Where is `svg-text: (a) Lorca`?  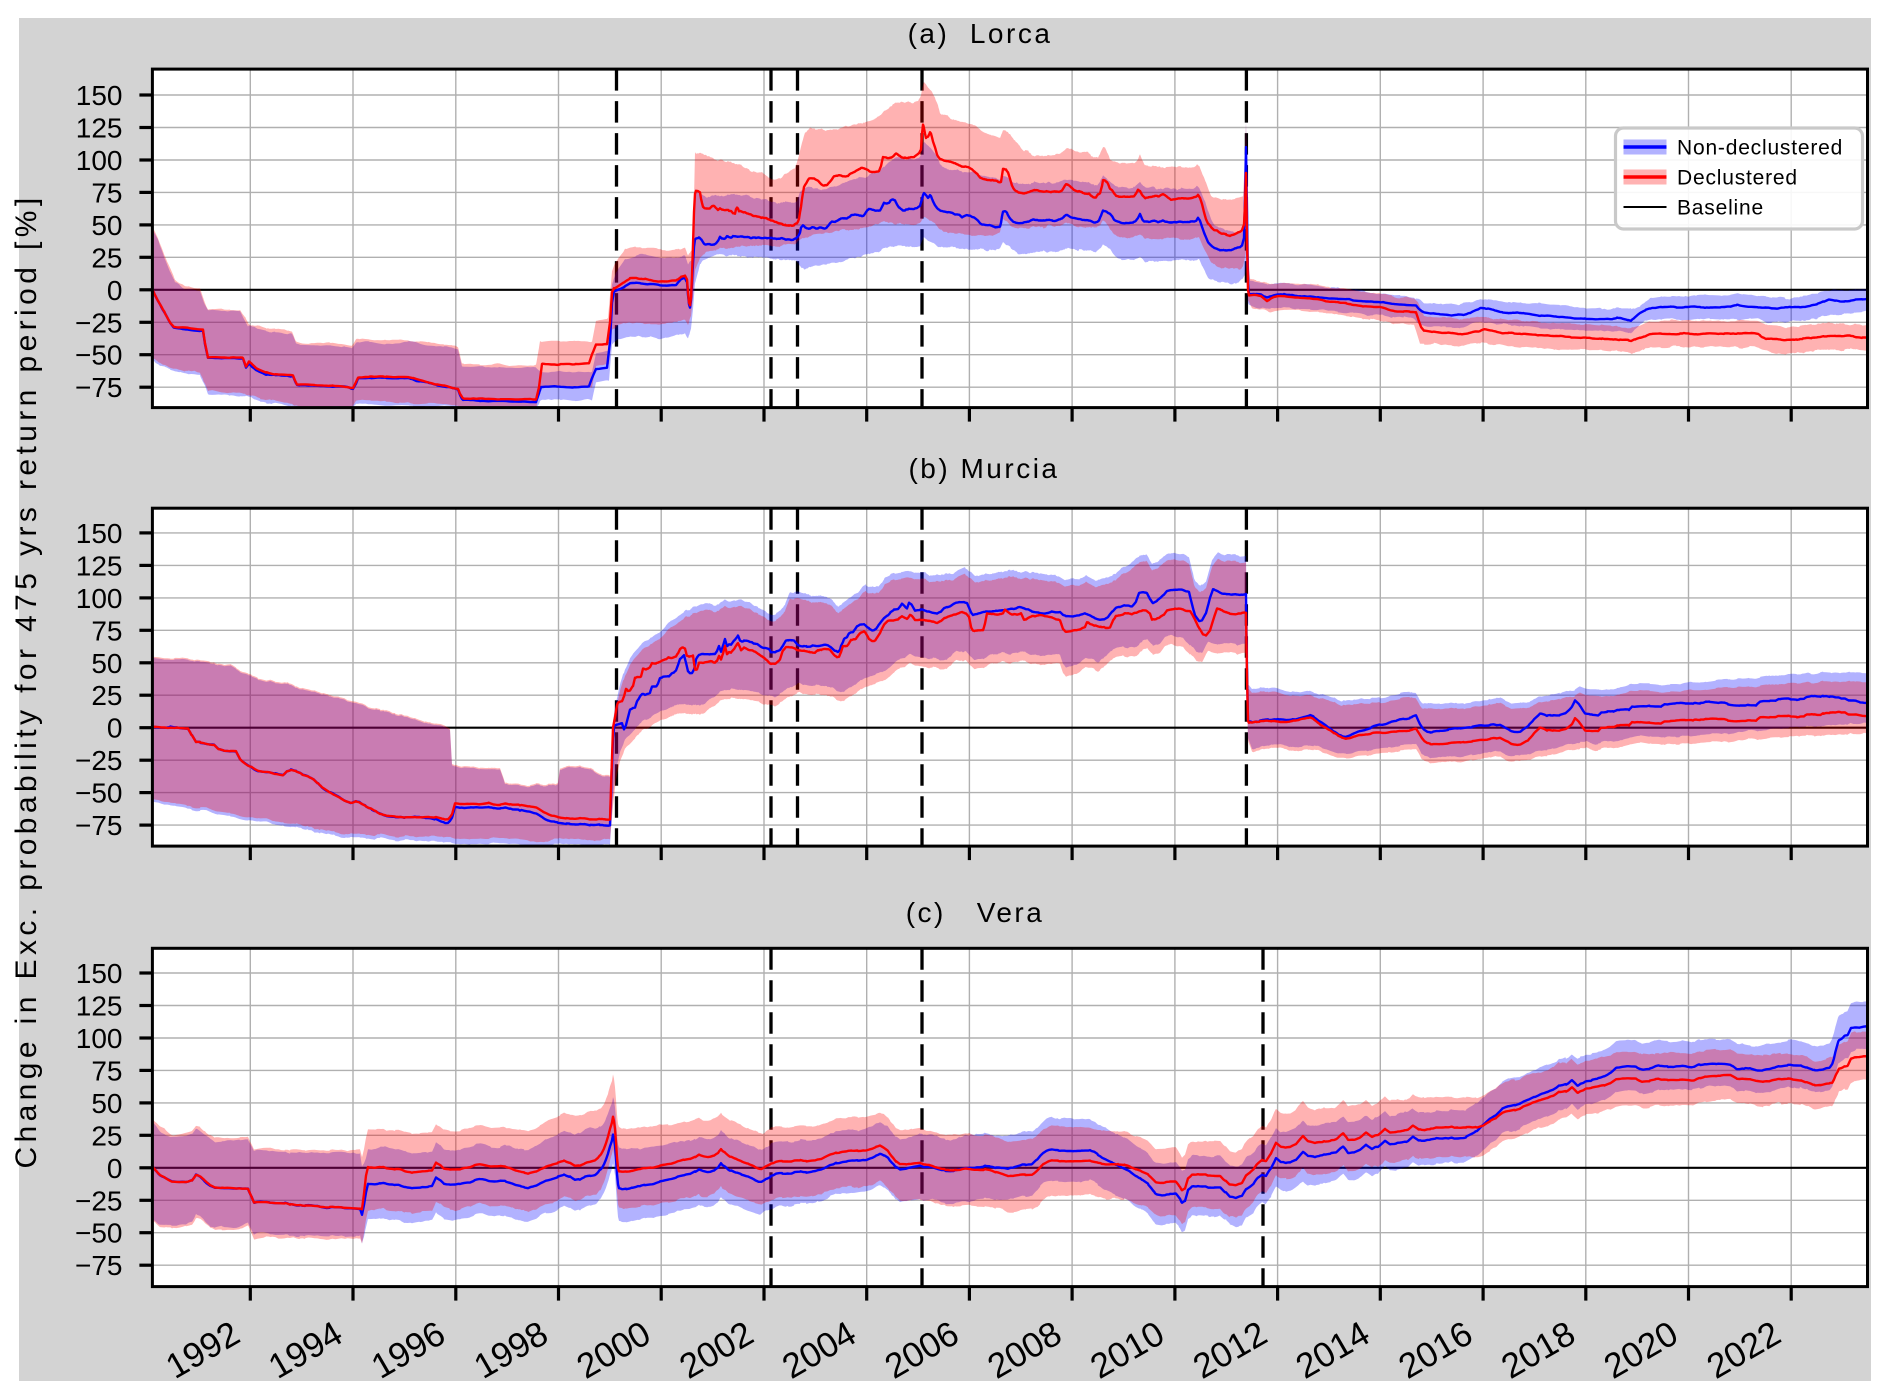 svg-text: (a) Lorca is located at coordinates (980, 33).